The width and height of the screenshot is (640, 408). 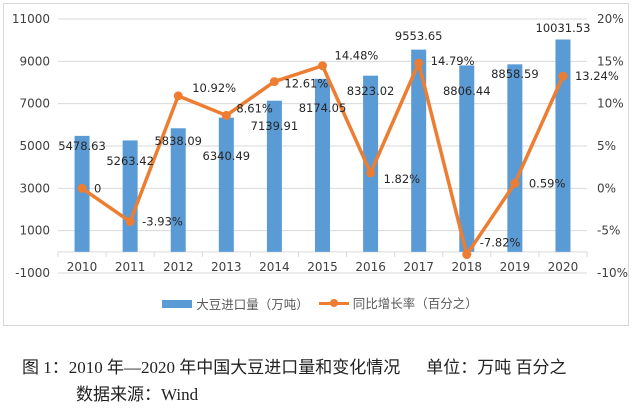 What do you see at coordinates (252, 304) in the screenshot?
I see `legend-label-bar: 大豆进口量（万吨）` at bounding box center [252, 304].